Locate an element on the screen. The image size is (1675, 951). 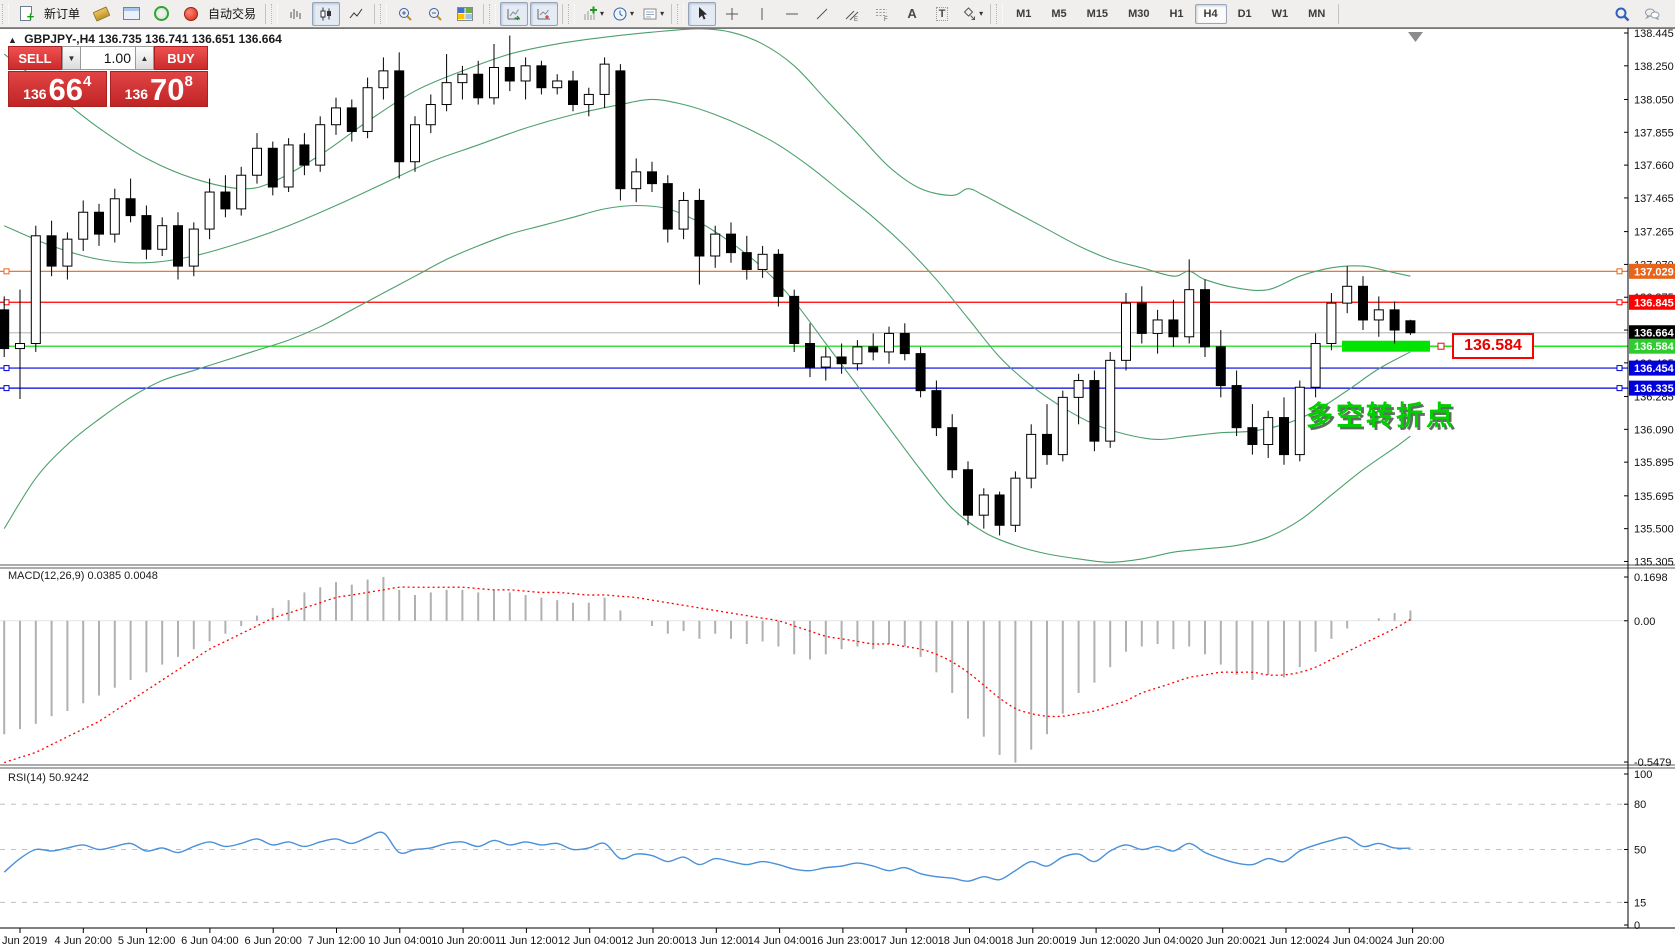
cursor-button is located at coordinates (702, 13).